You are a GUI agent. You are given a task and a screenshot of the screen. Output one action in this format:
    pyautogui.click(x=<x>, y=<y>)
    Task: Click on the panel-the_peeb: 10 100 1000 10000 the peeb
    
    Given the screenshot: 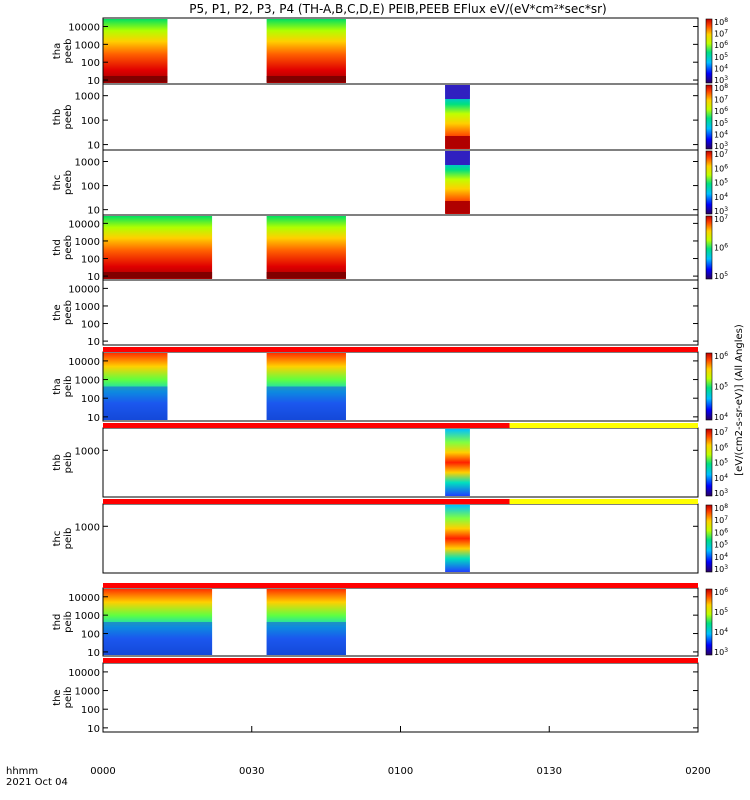 What is the action you would take?
    pyautogui.click(x=375, y=313)
    